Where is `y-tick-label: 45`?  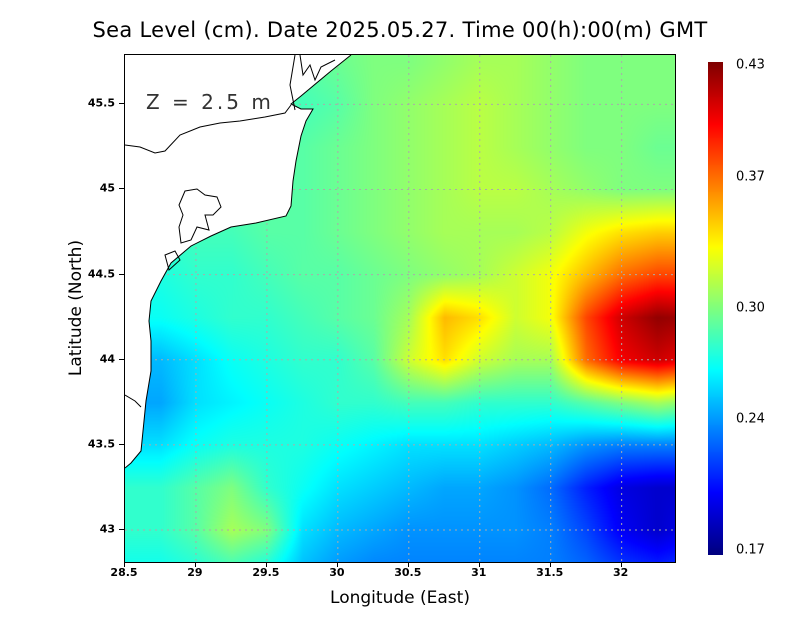
y-tick-label: 45 is located at coordinates (107, 188).